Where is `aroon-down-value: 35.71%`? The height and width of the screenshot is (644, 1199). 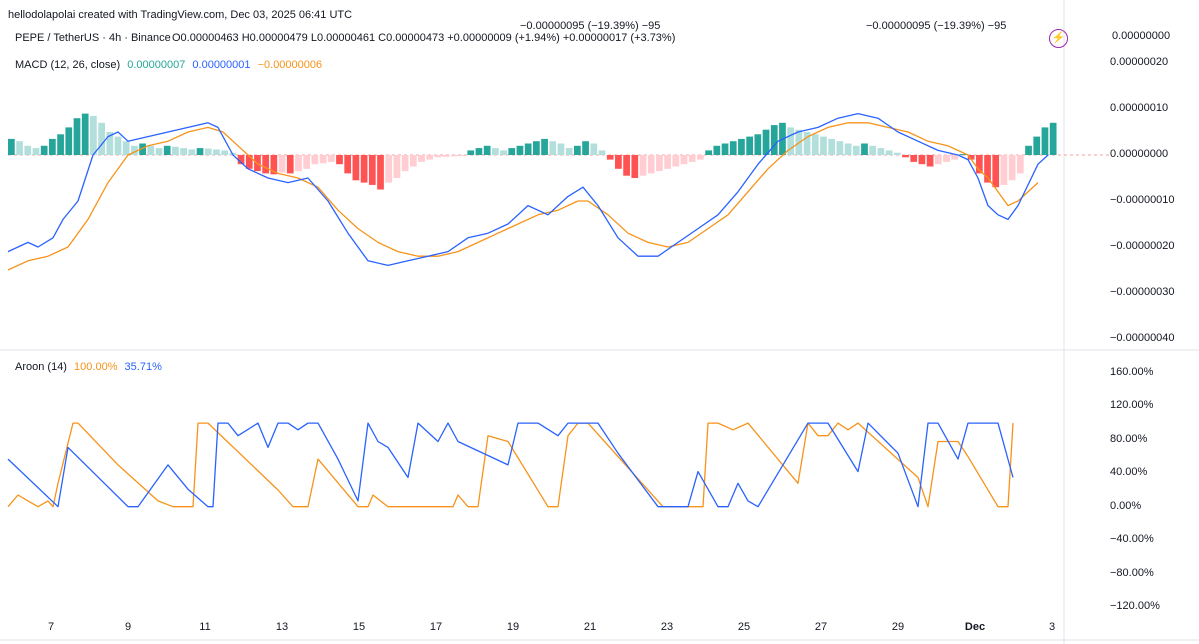
aroon-down-value: 35.71% is located at coordinates (143, 367).